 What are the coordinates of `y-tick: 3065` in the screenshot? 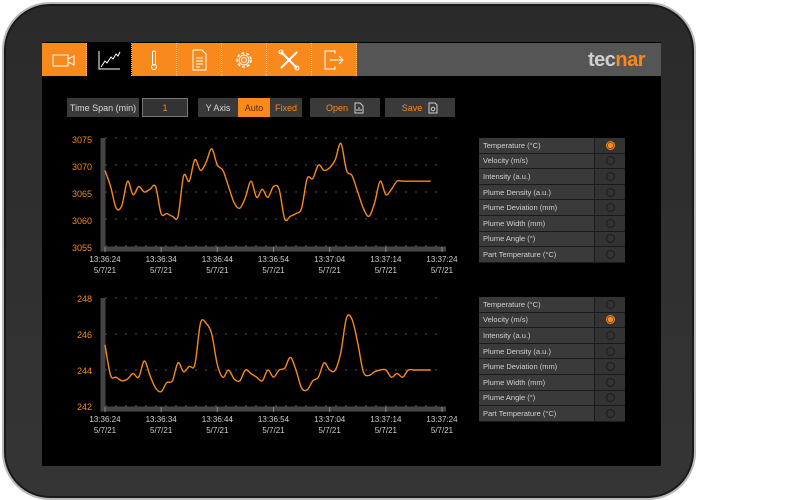 It's located at (81, 194).